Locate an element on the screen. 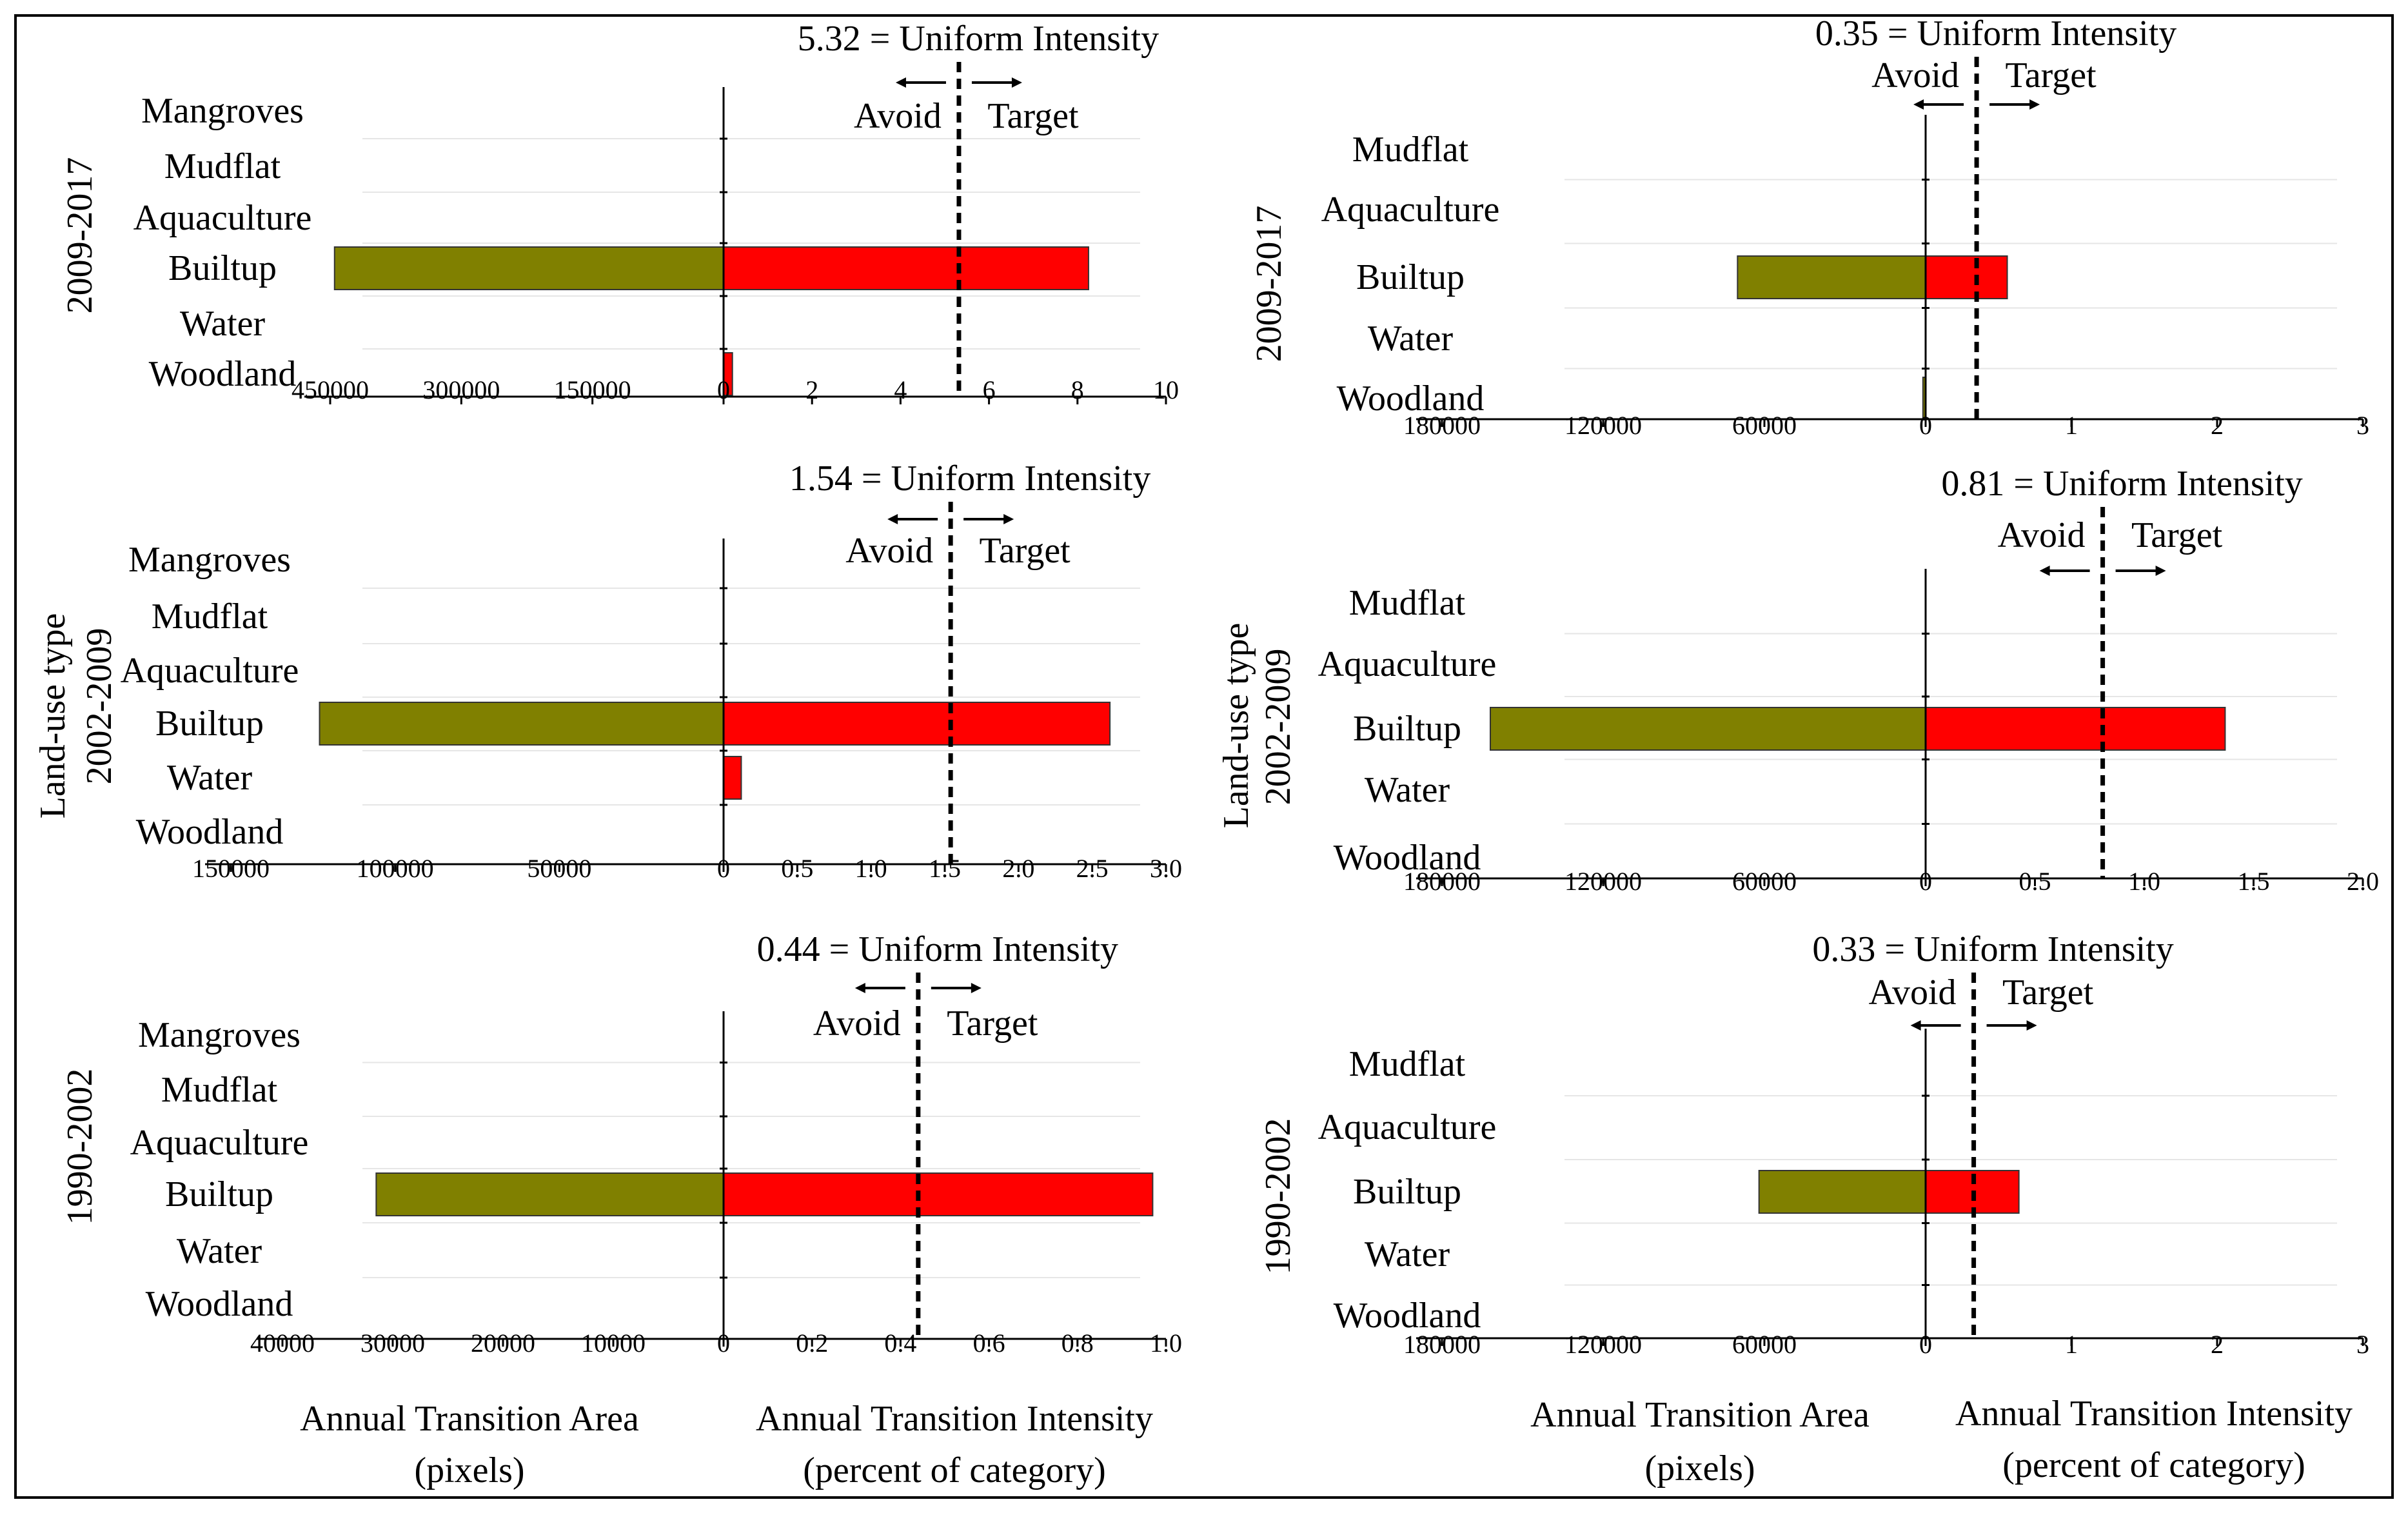 Image resolution: width=2408 pixels, height=1513 pixels. category-label: Mangroves is located at coordinates (209, 560).